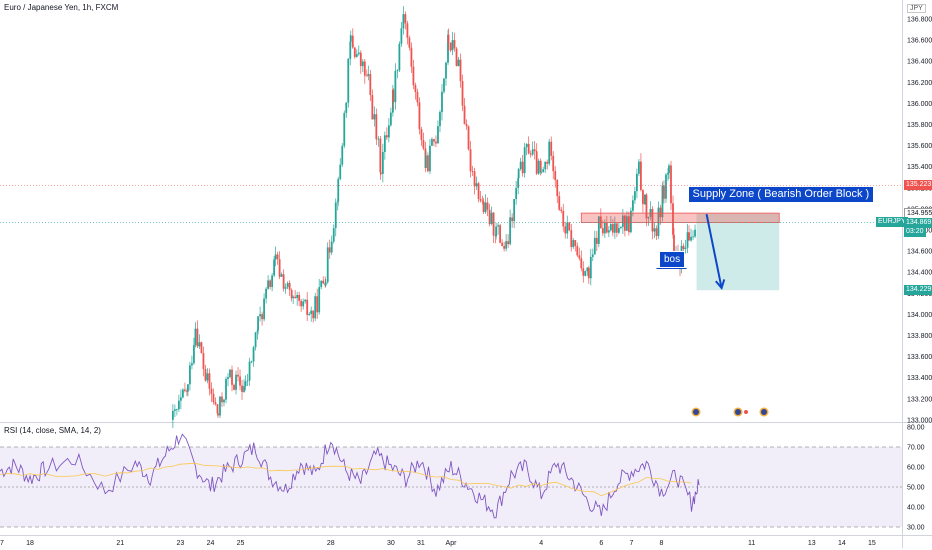  What do you see at coordinates (350, 476) in the screenshot?
I see `rsi-series-line` at bounding box center [350, 476].